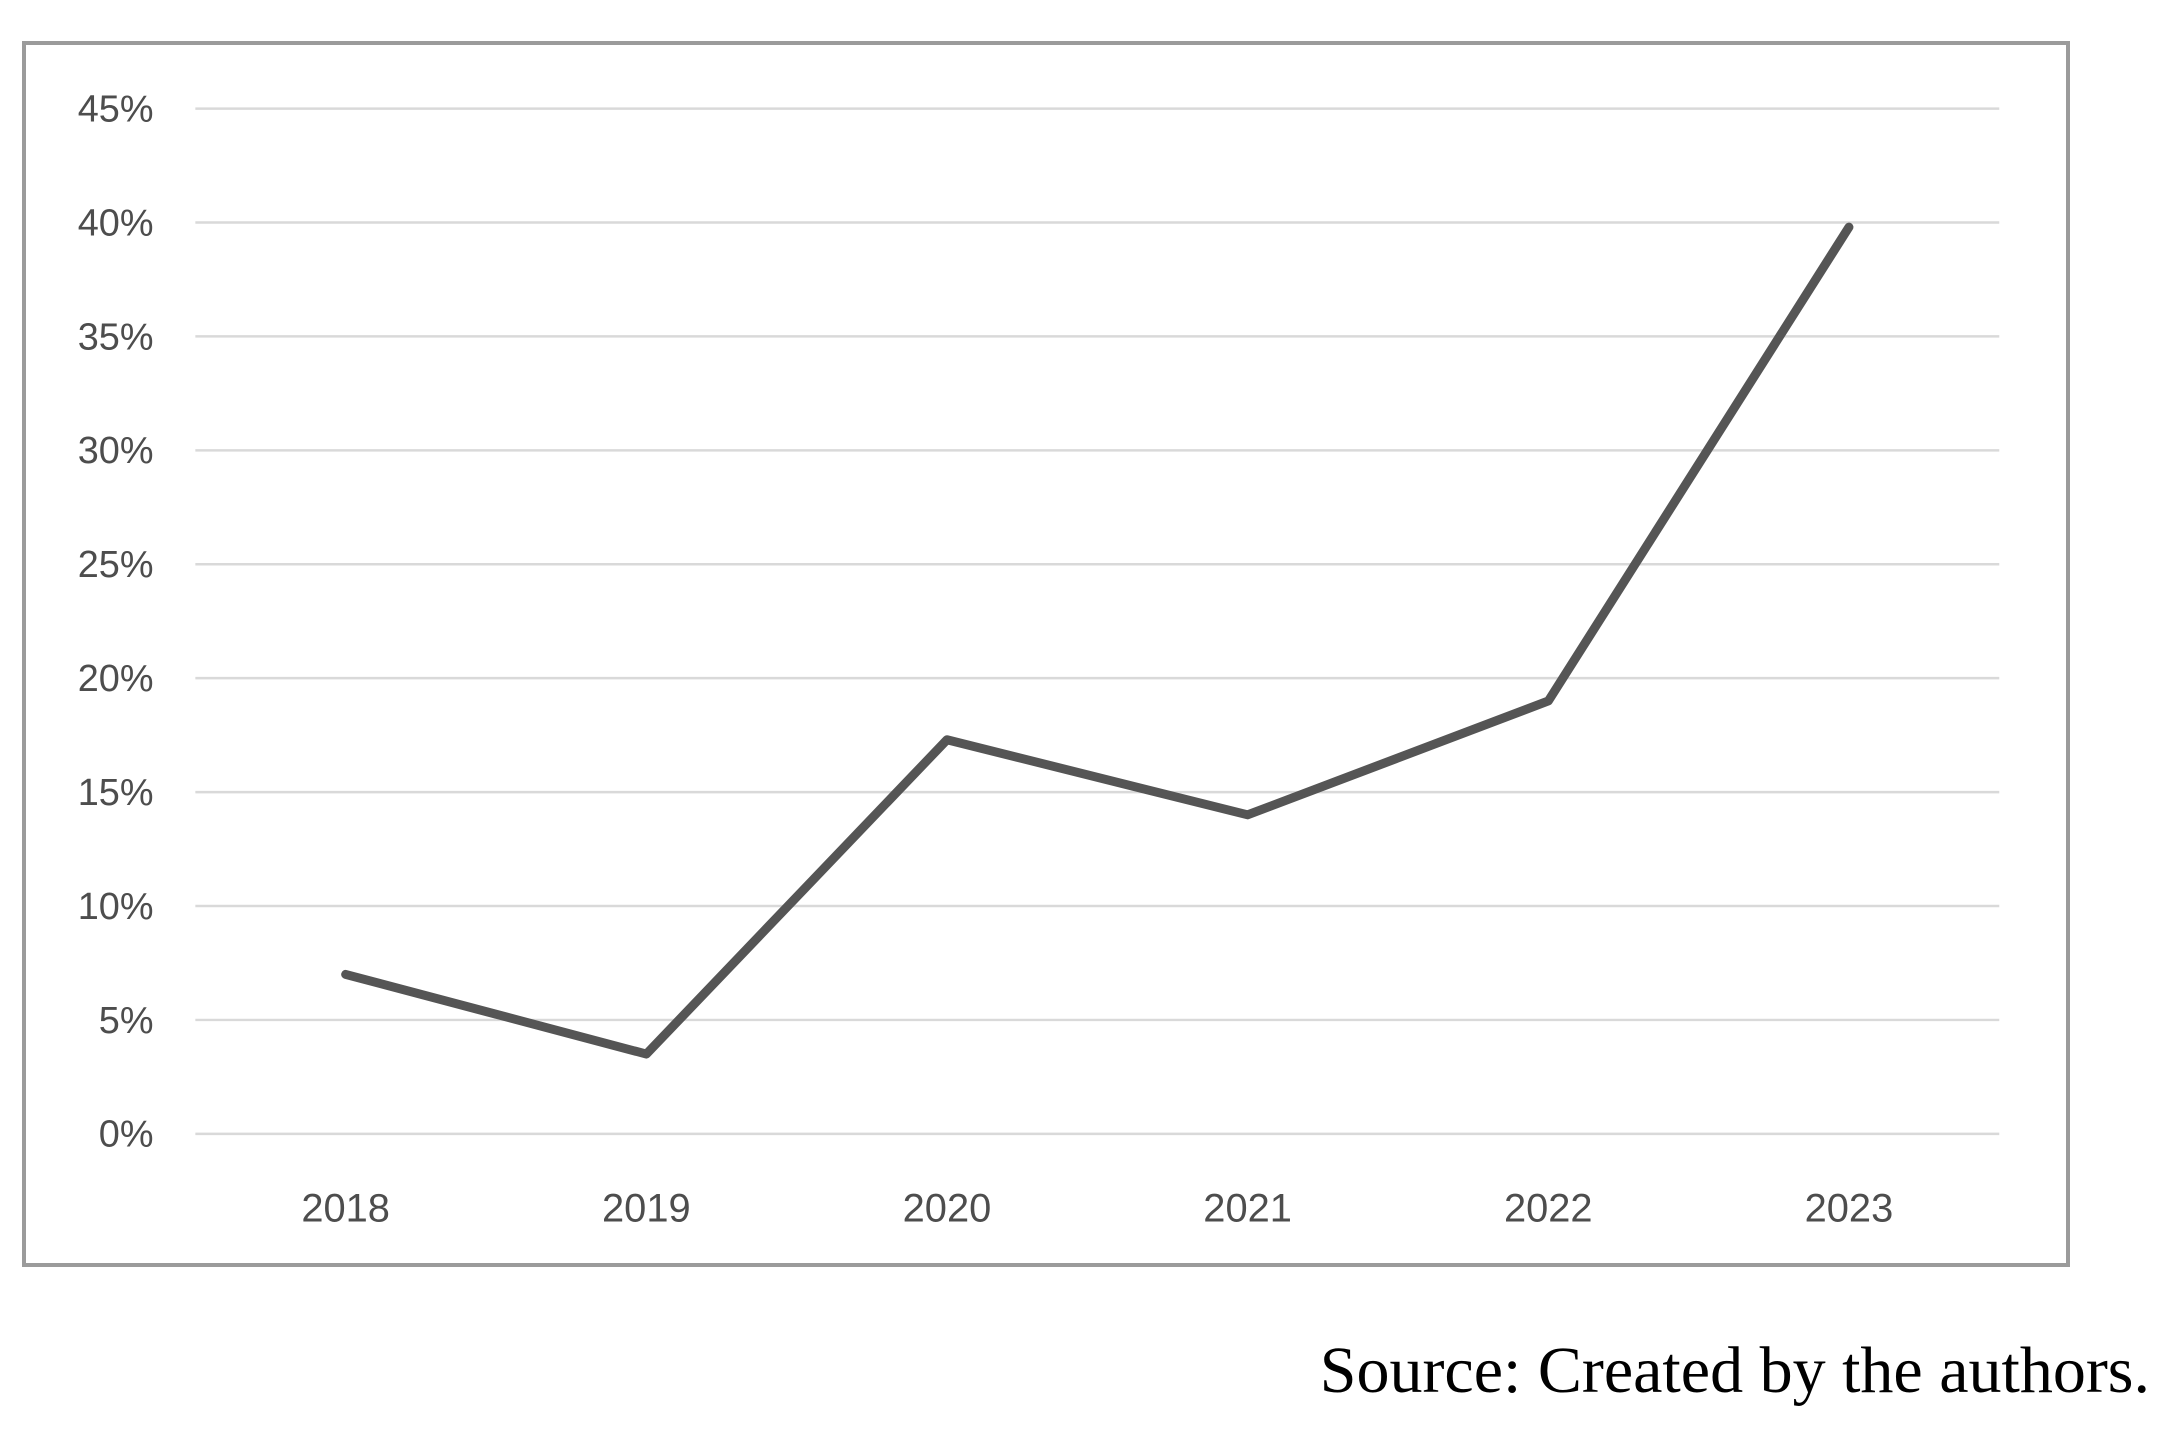 Image resolution: width=2160 pixels, height=1437 pixels. Describe the element at coordinates (345, 1208) in the screenshot. I see `x-tick-label: 2018` at that location.